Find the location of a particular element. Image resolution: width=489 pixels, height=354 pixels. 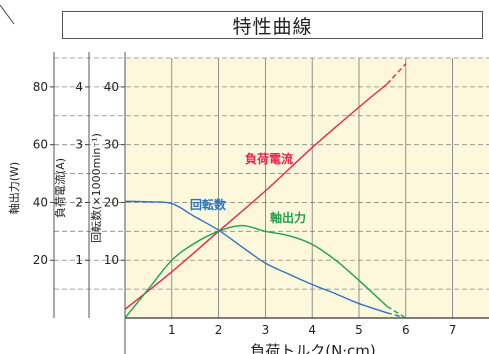

y-axis-title-3: 回転数(×1000min⁻¹) is located at coordinates (96, 188).